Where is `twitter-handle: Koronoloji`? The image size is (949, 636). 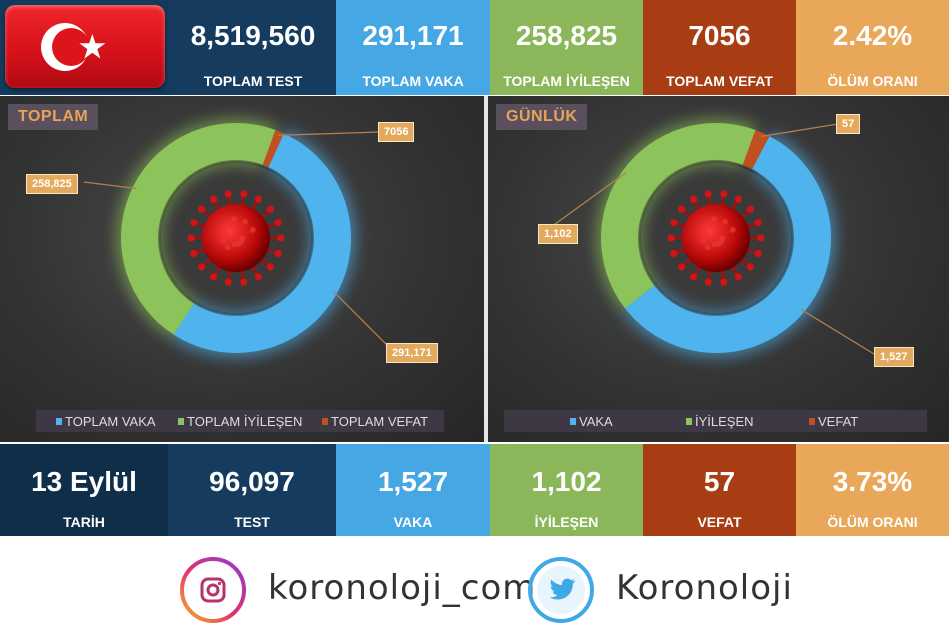
twitter-handle: Koronoloji is located at coordinates (704, 588).